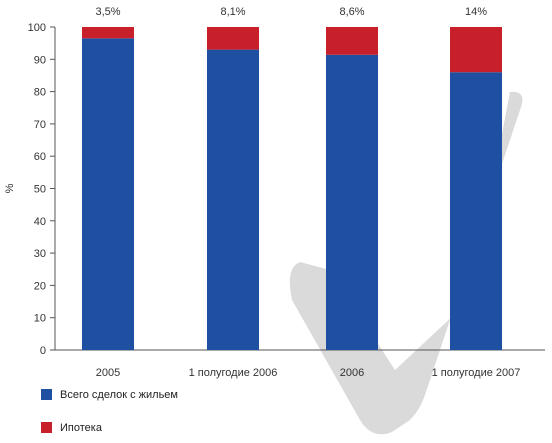 The width and height of the screenshot is (552, 443). Describe the element at coordinates (107, 12) in the screenshot. I see `data-label: 3,5%` at that location.